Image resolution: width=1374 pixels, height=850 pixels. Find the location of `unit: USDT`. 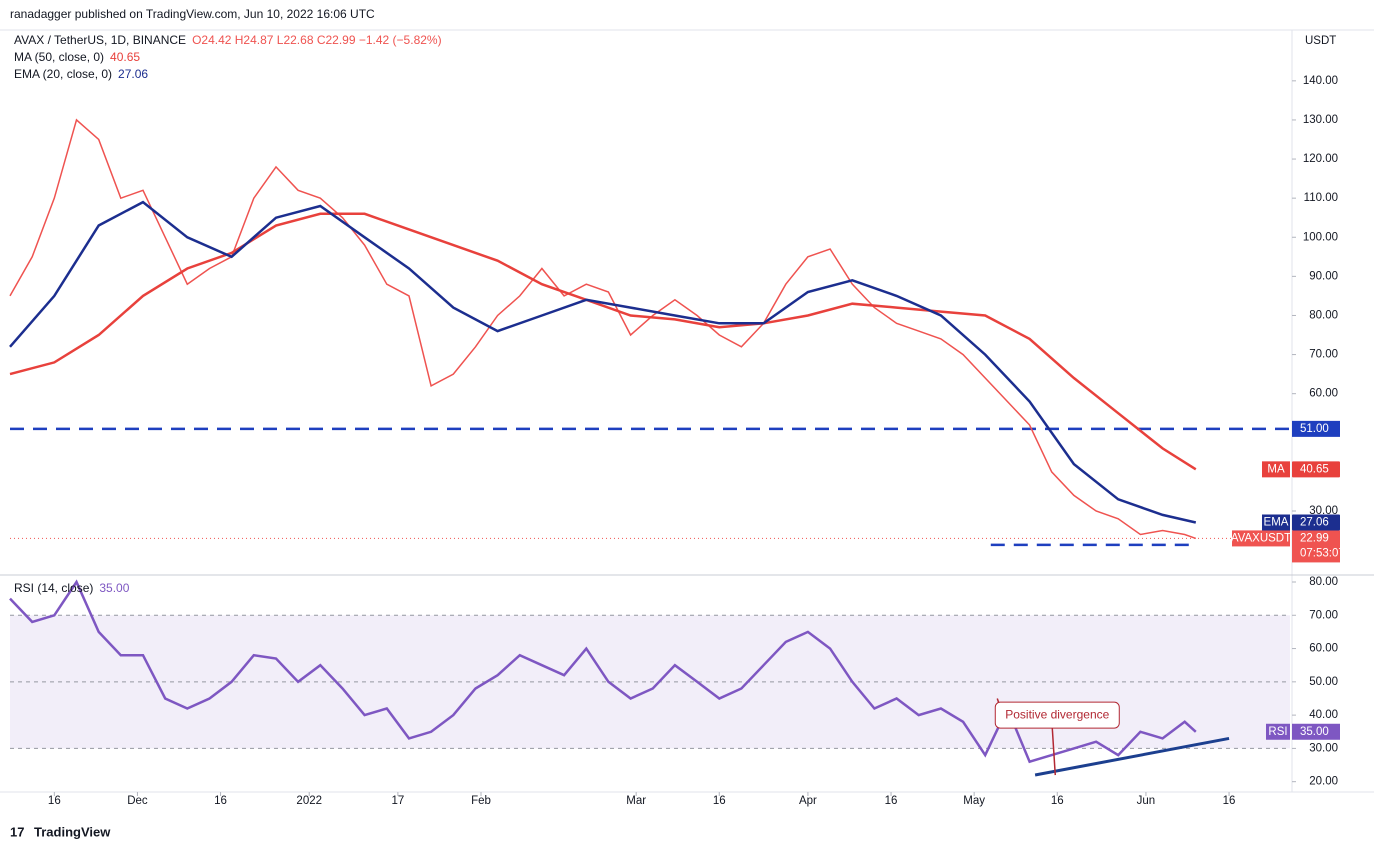

unit: USDT is located at coordinates (1320, 41).